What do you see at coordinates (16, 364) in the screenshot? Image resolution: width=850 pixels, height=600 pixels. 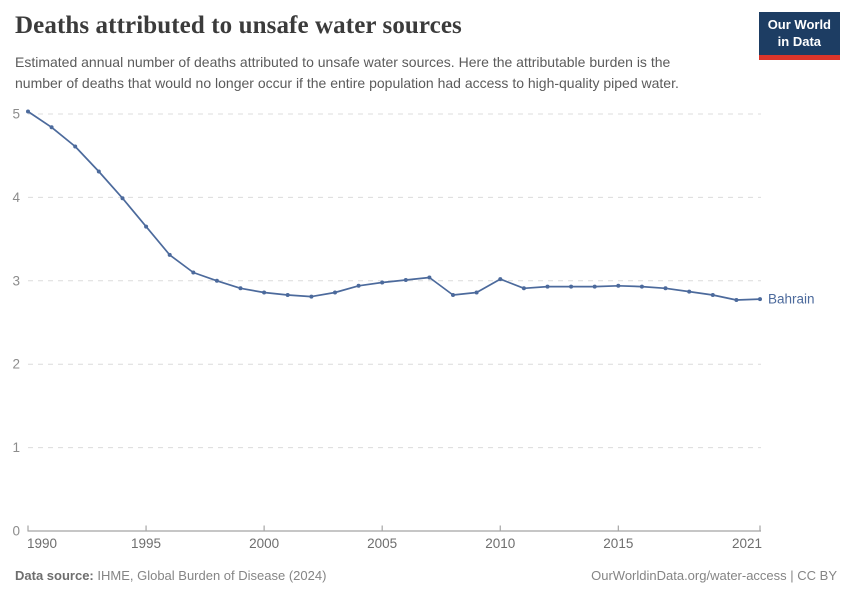 I see `y-tick-label: 2` at bounding box center [16, 364].